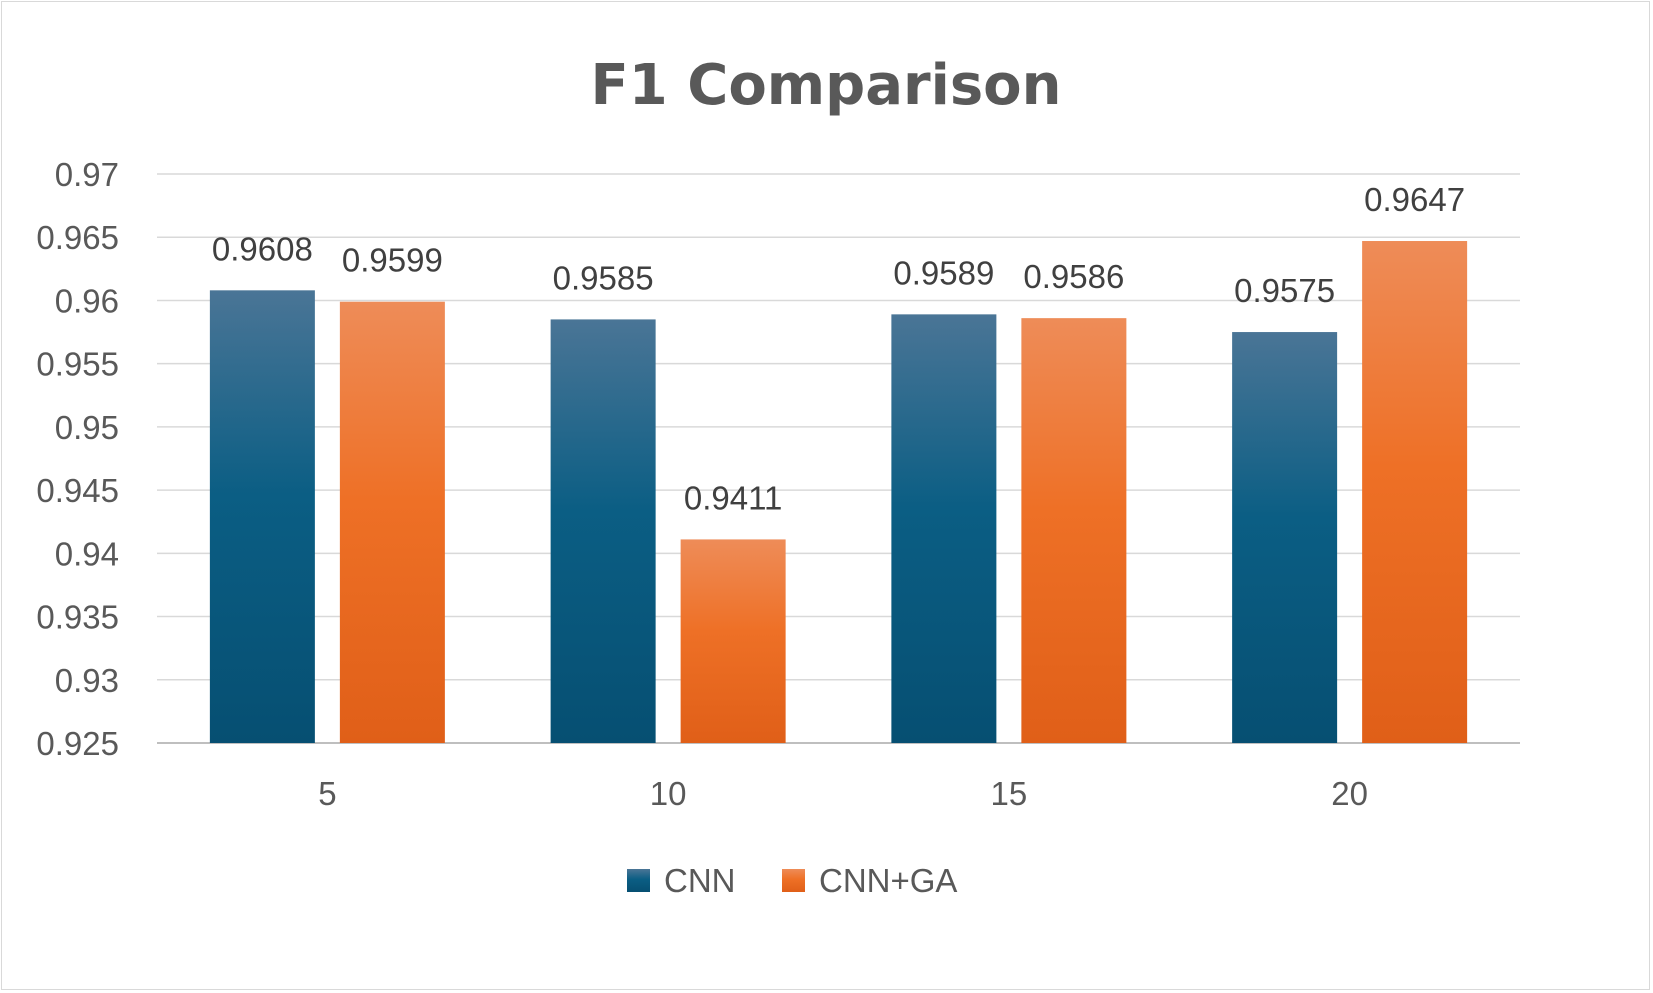 The width and height of the screenshot is (1653, 993). I want to click on legend-label-cnn-ga: CNN+GA, so click(888, 880).